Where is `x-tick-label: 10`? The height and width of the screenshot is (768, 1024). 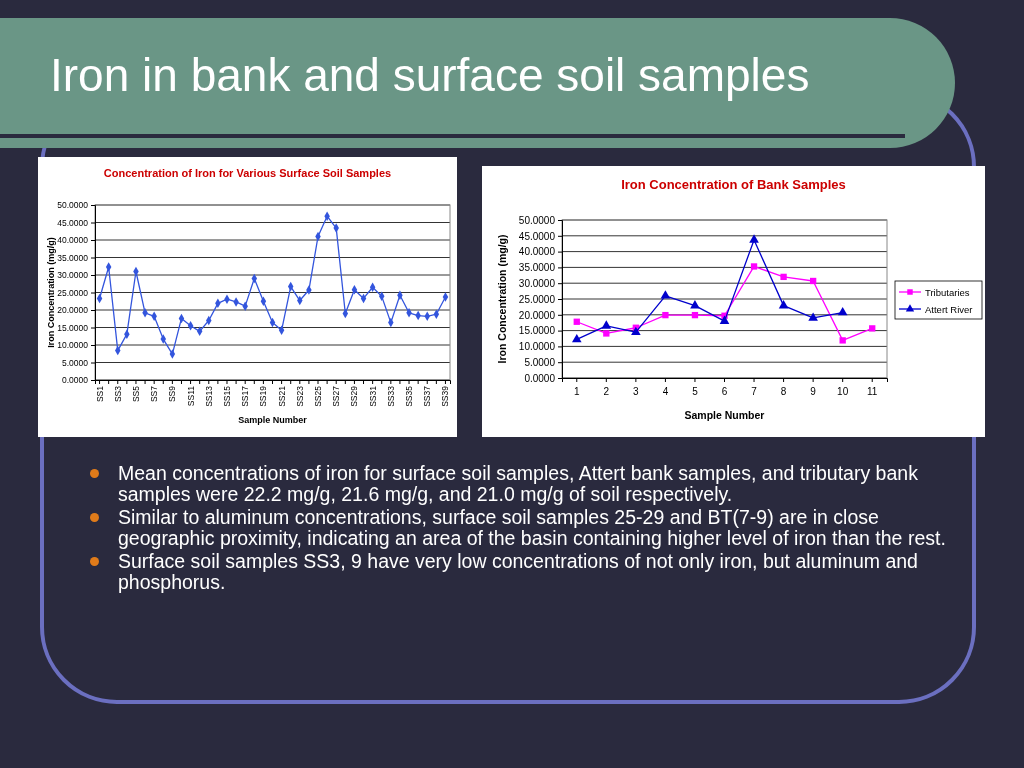
x-tick-label: 10 is located at coordinates (843, 392).